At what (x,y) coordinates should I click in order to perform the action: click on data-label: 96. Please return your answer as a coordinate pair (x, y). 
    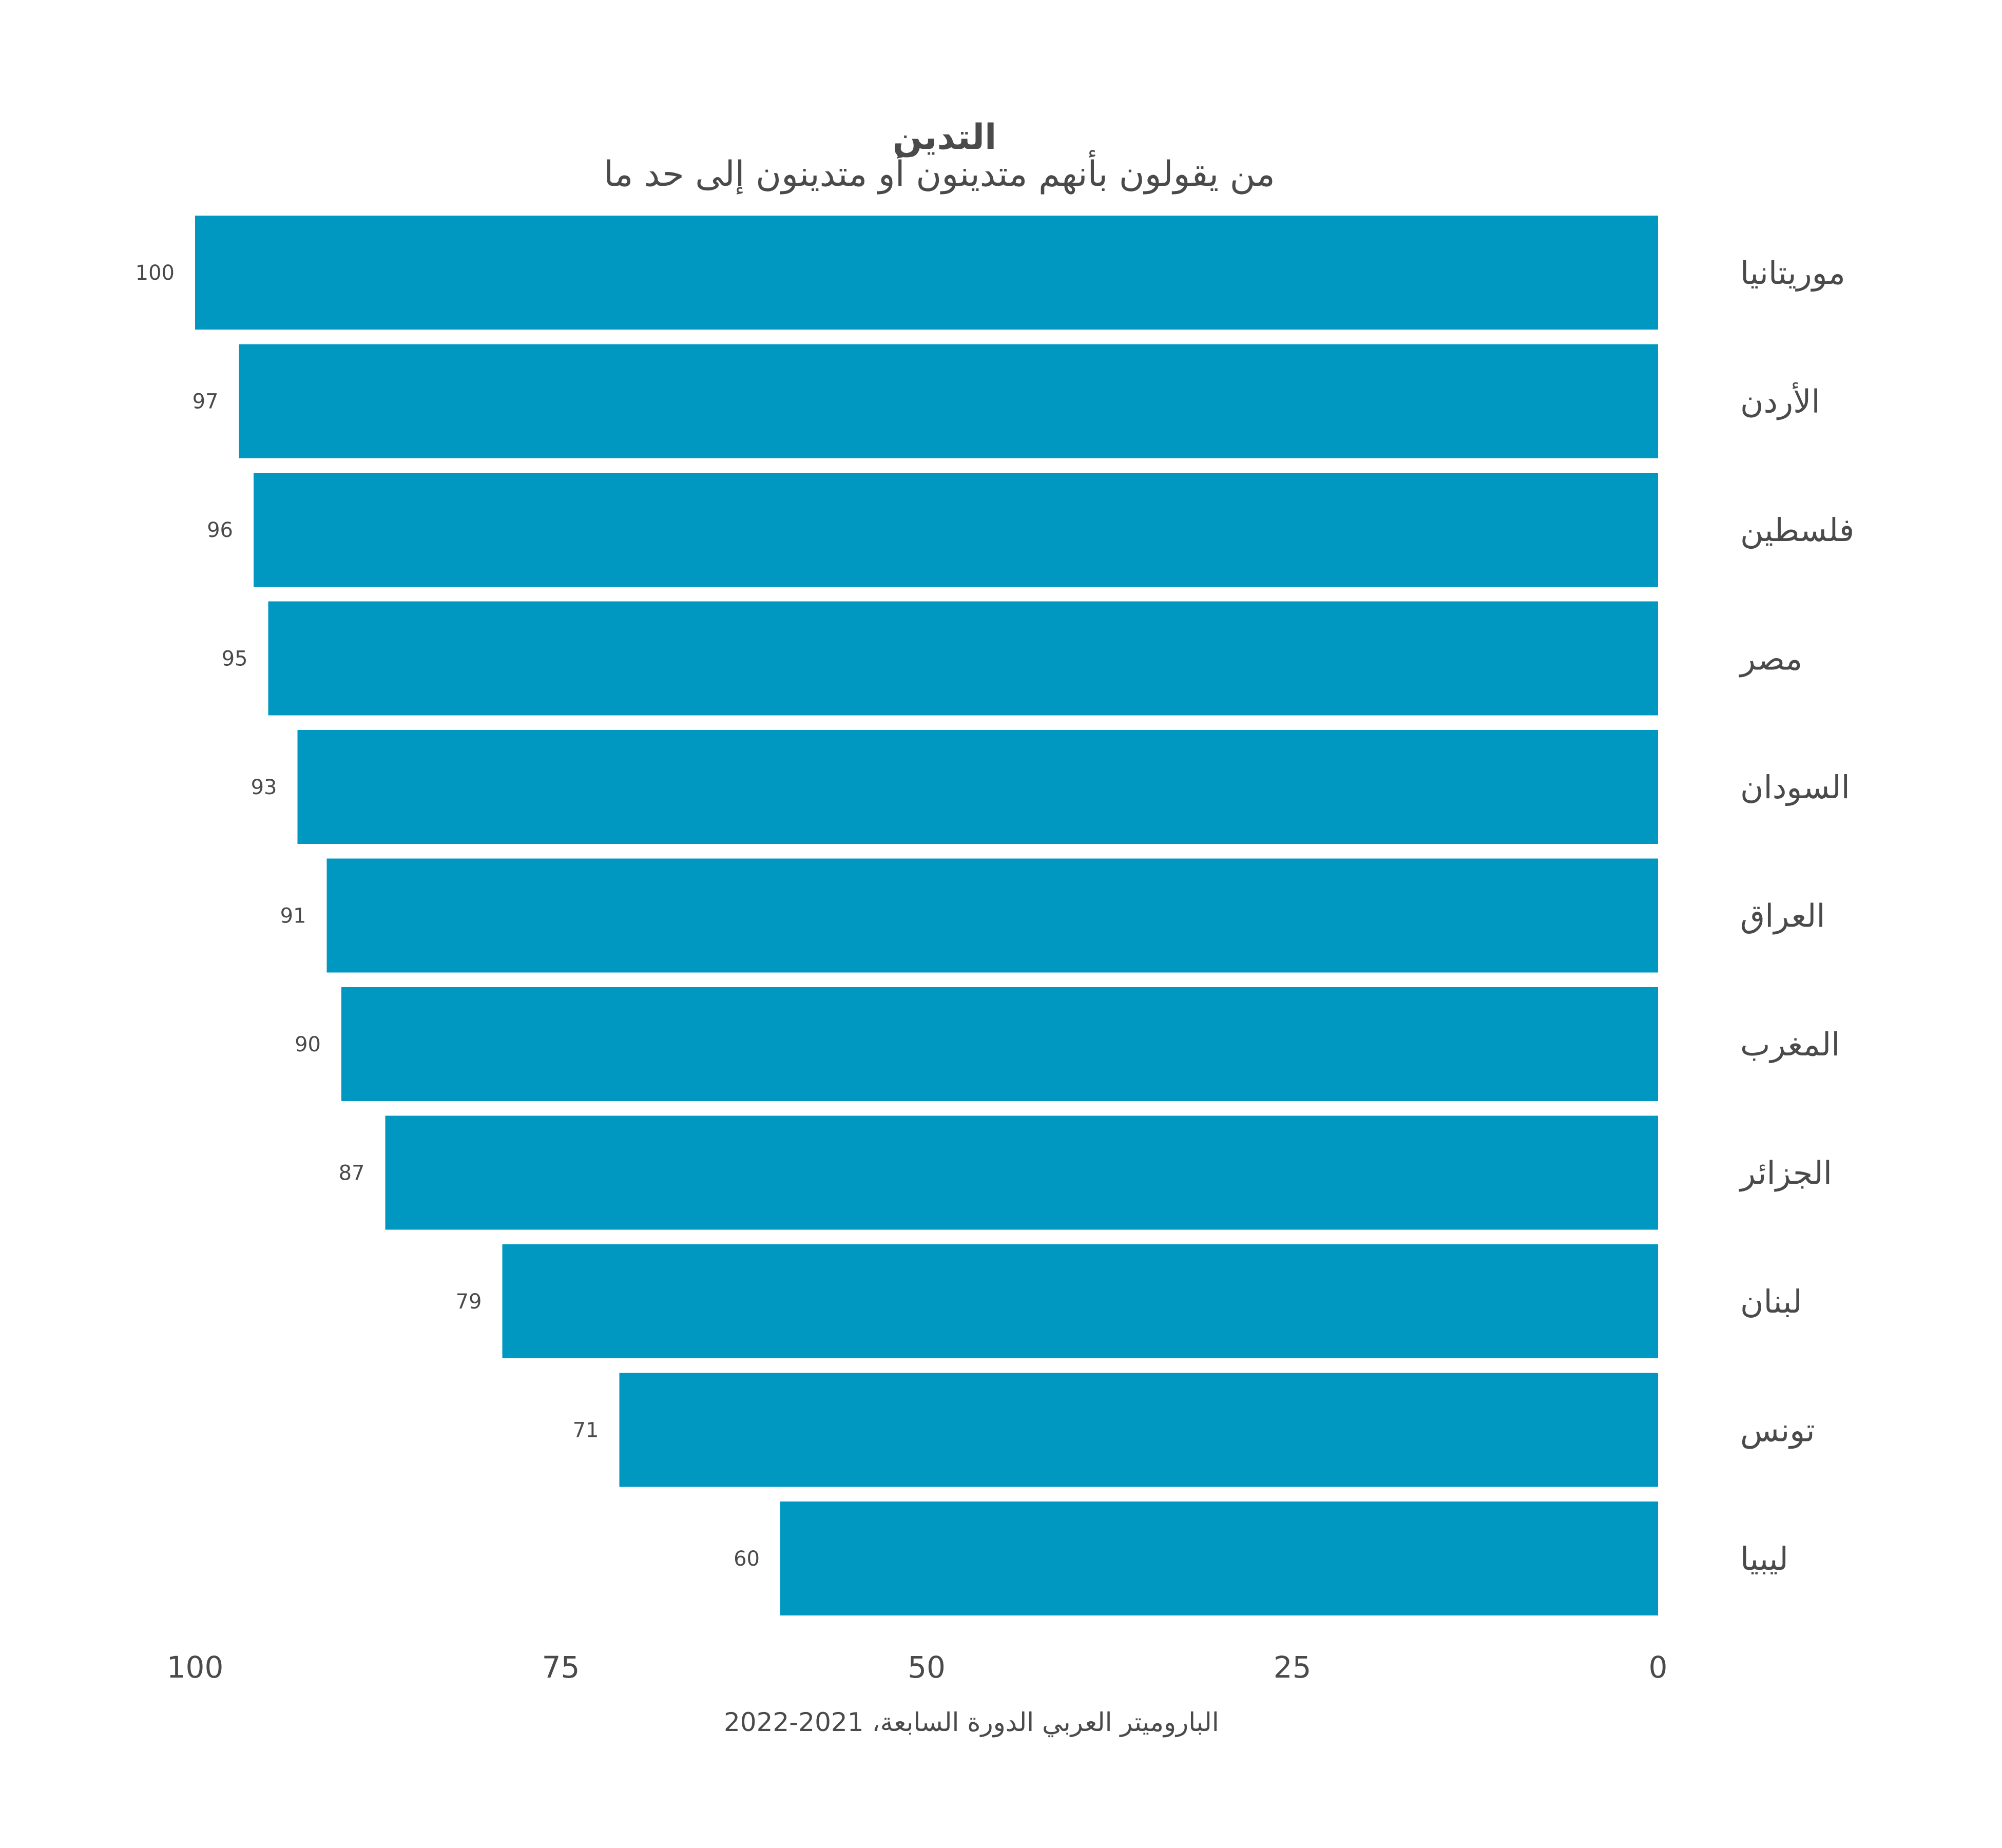
    Looking at the image, I should click on (220, 530).